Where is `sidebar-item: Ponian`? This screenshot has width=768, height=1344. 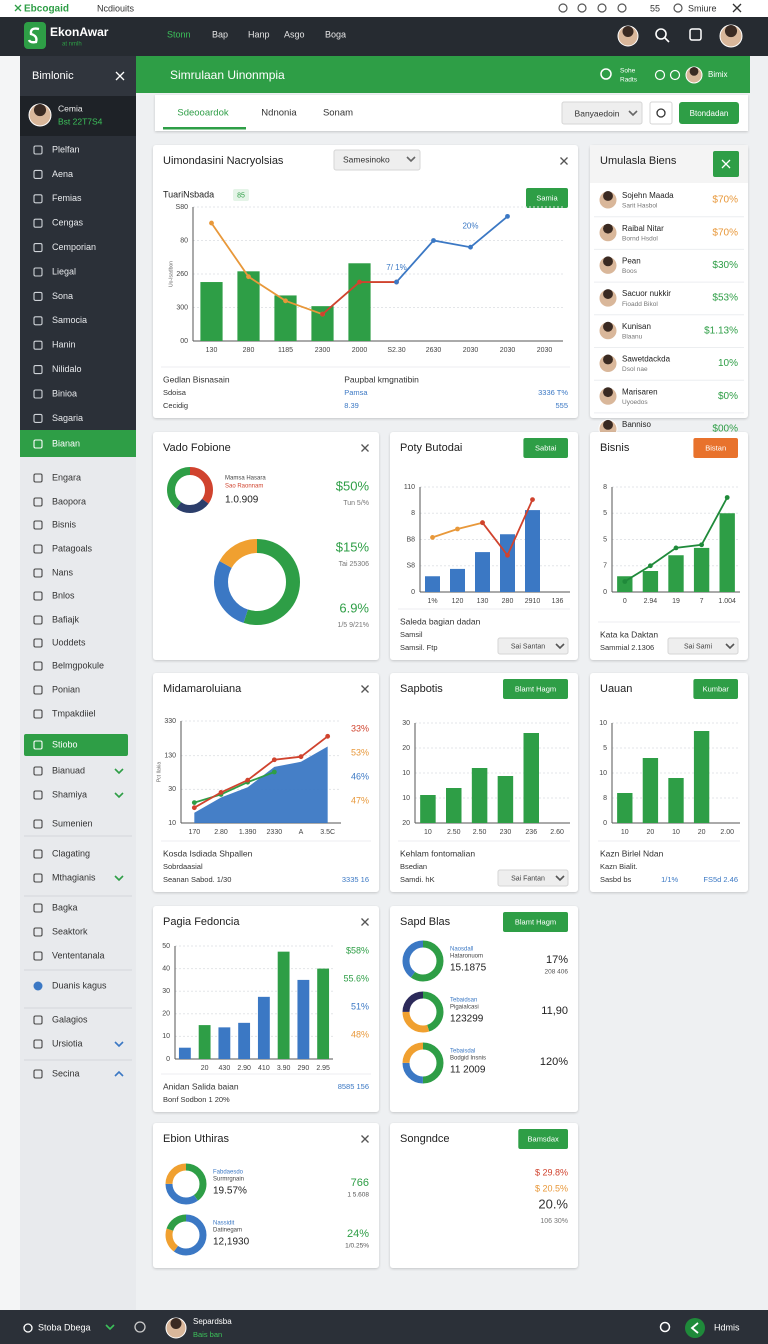
sidebar-item: Ponian is located at coordinates (66, 689).